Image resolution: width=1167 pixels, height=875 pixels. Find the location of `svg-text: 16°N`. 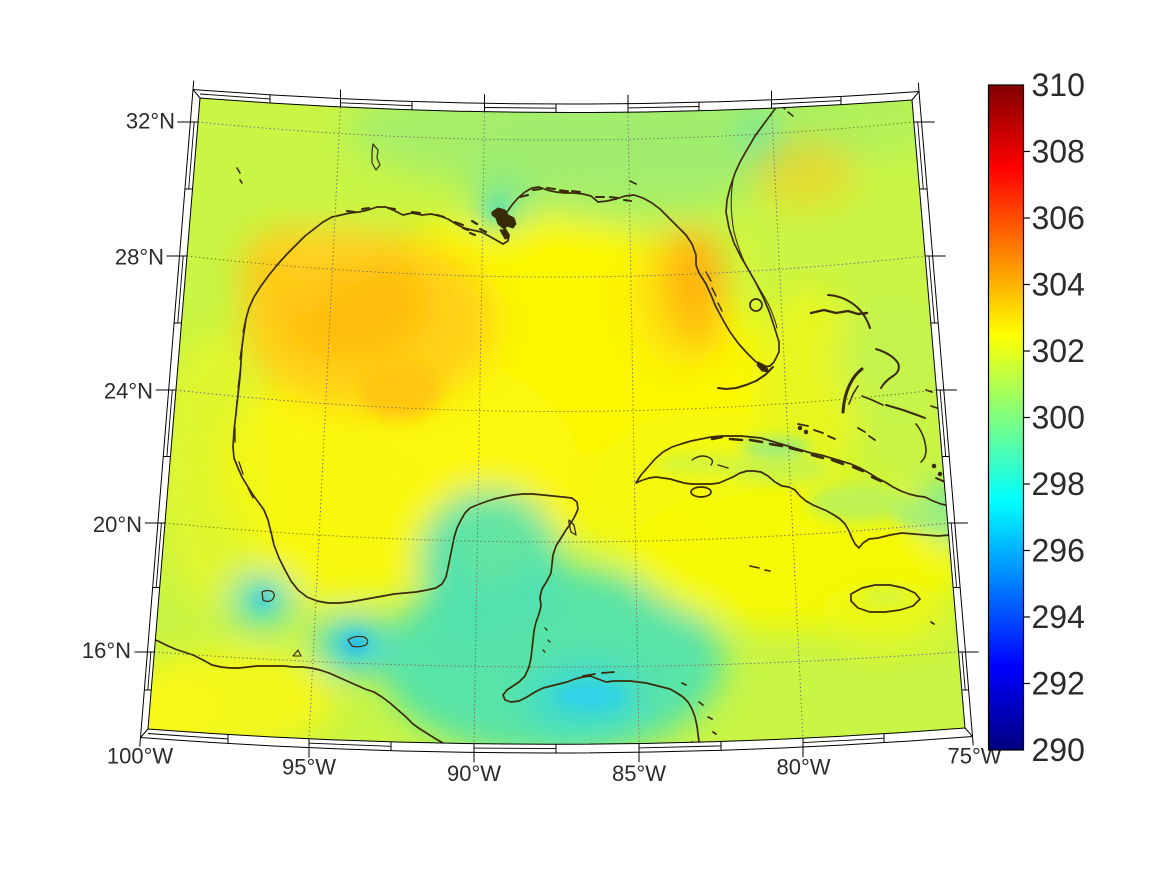

svg-text: 16°N is located at coordinates (106, 650).